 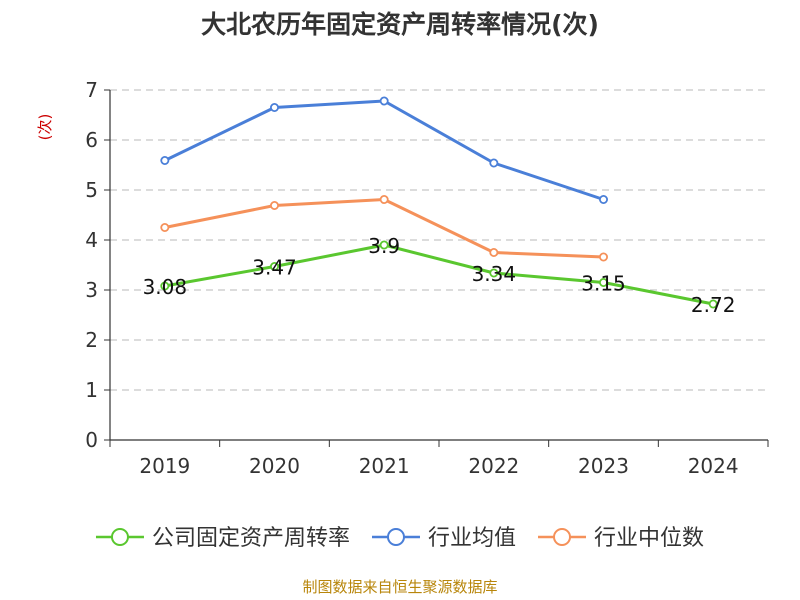 I want to click on chart-title: 大北农历年固定资产周转率情况(次), so click(x=400, y=24).